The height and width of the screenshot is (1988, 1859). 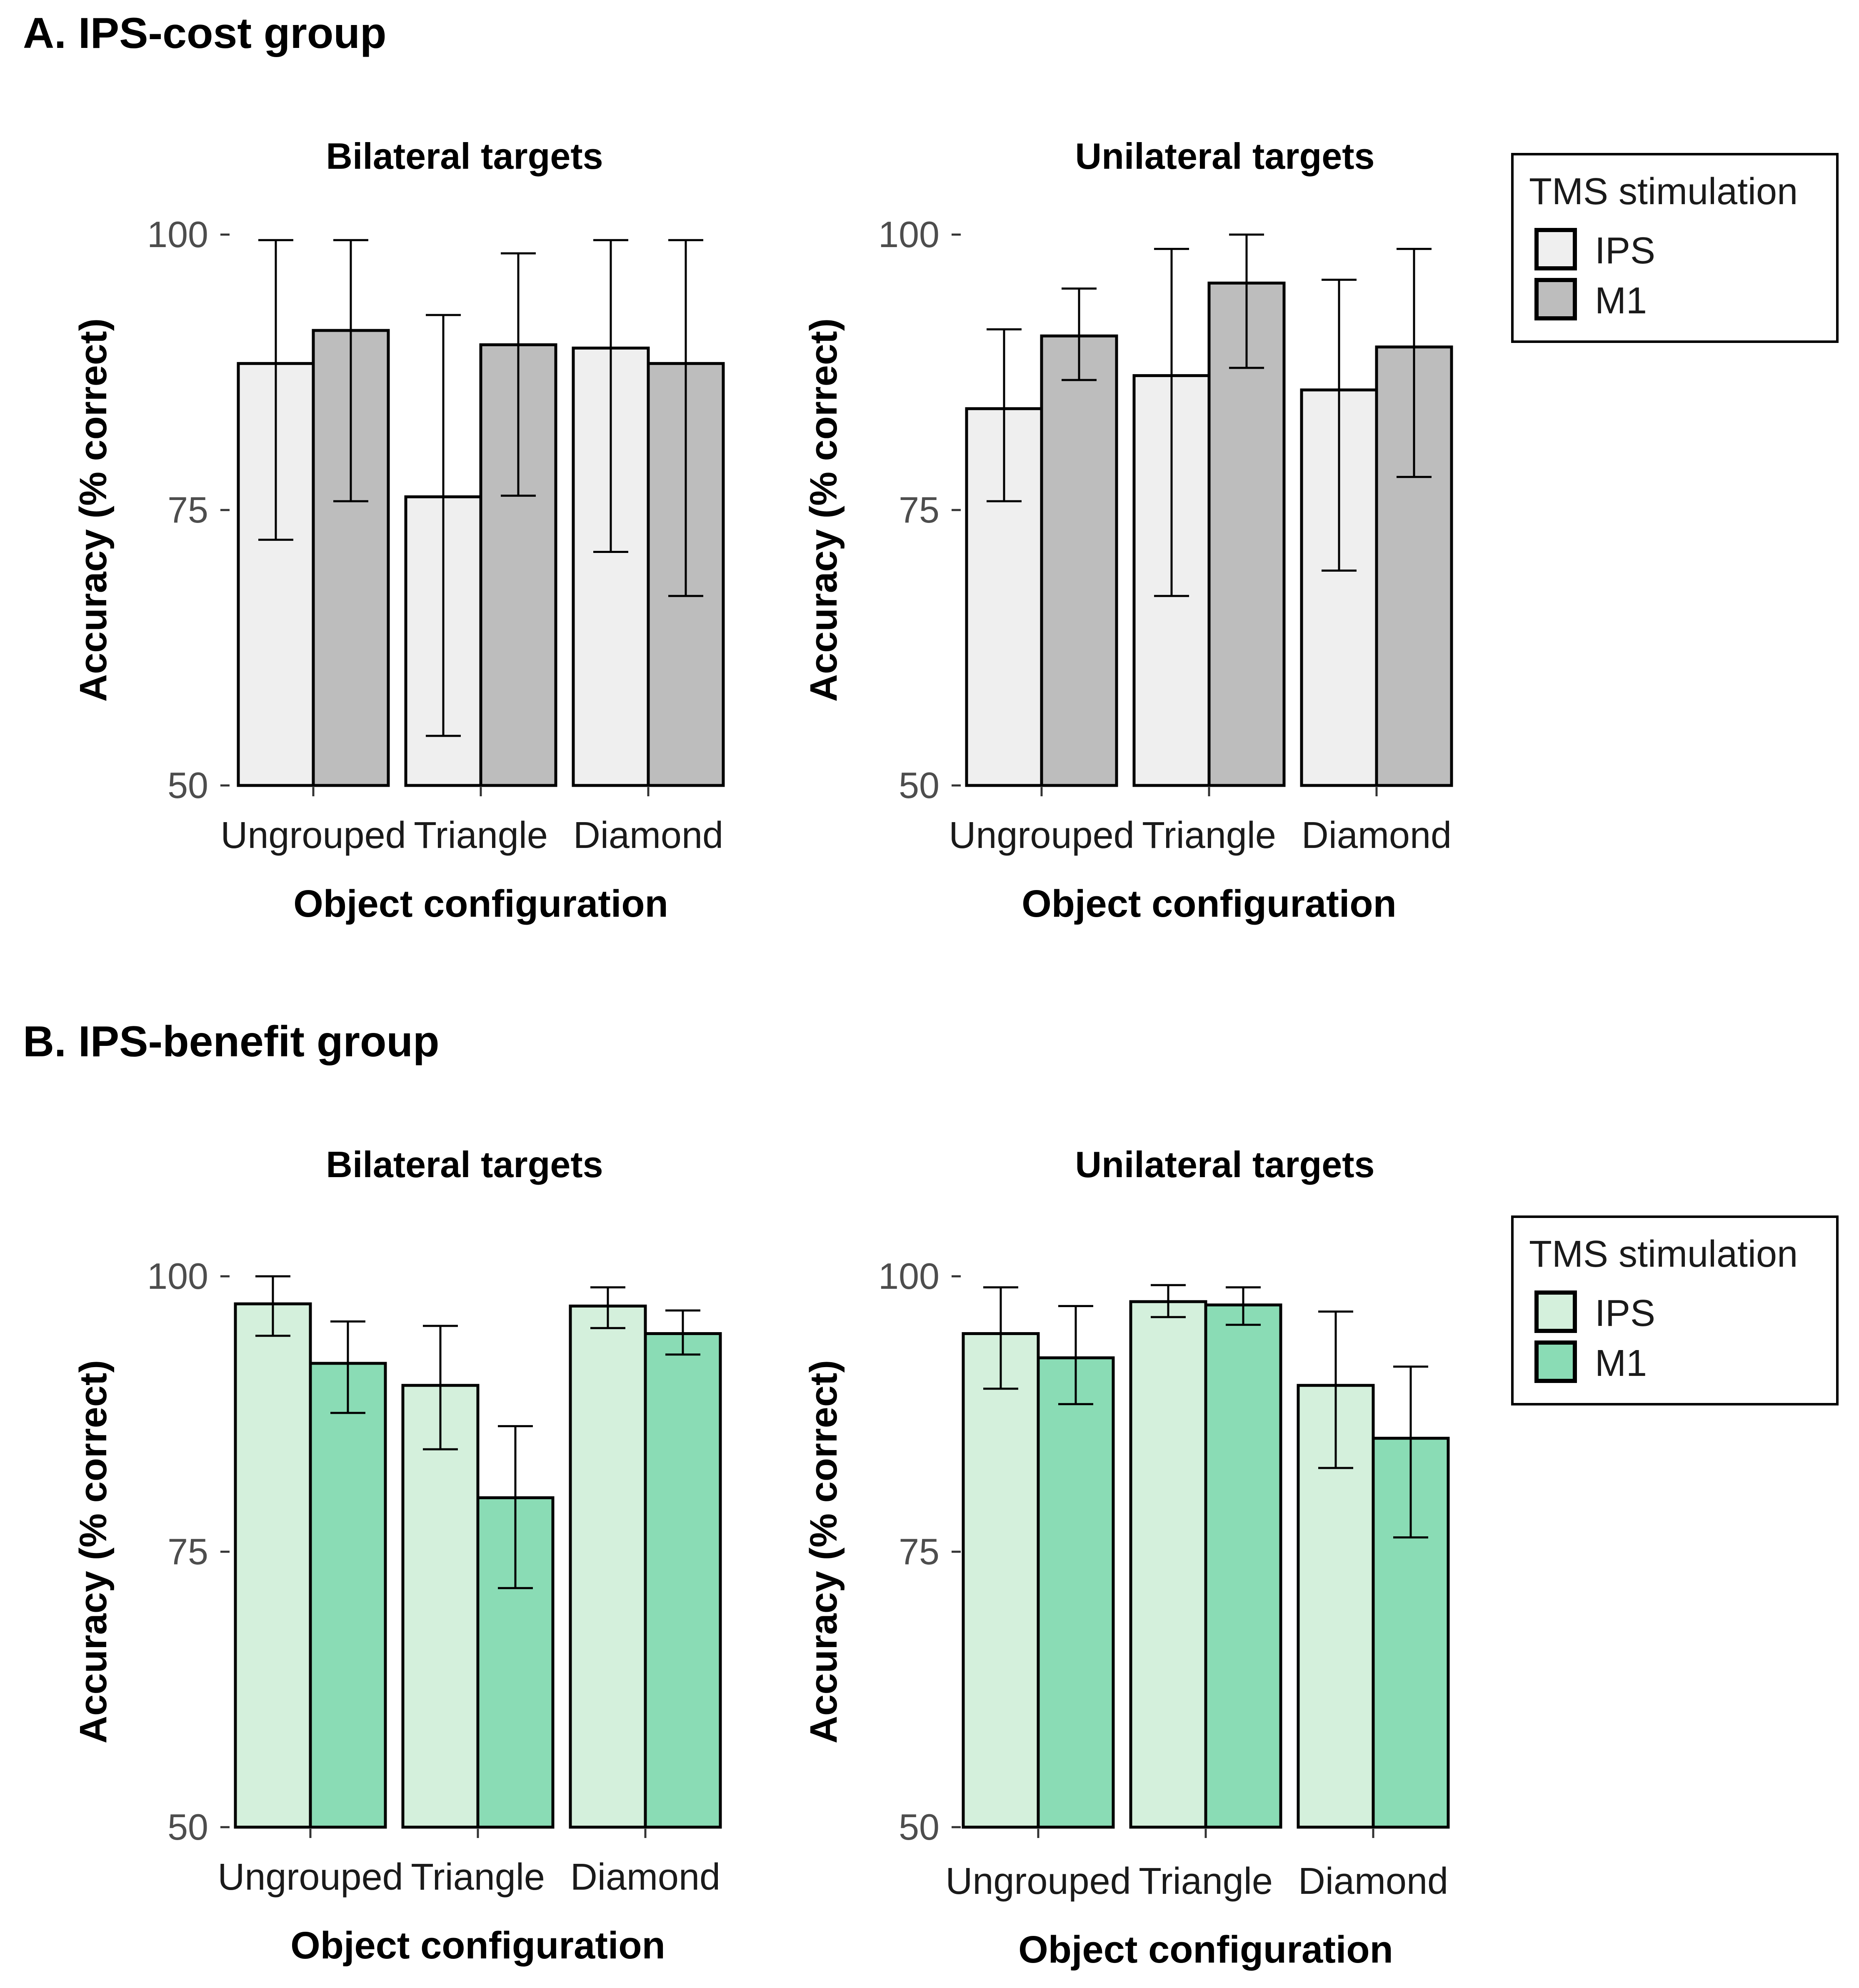 What do you see at coordinates (1663, 1254) in the screenshot?
I see `legend-b-title: TMS stimulation` at bounding box center [1663, 1254].